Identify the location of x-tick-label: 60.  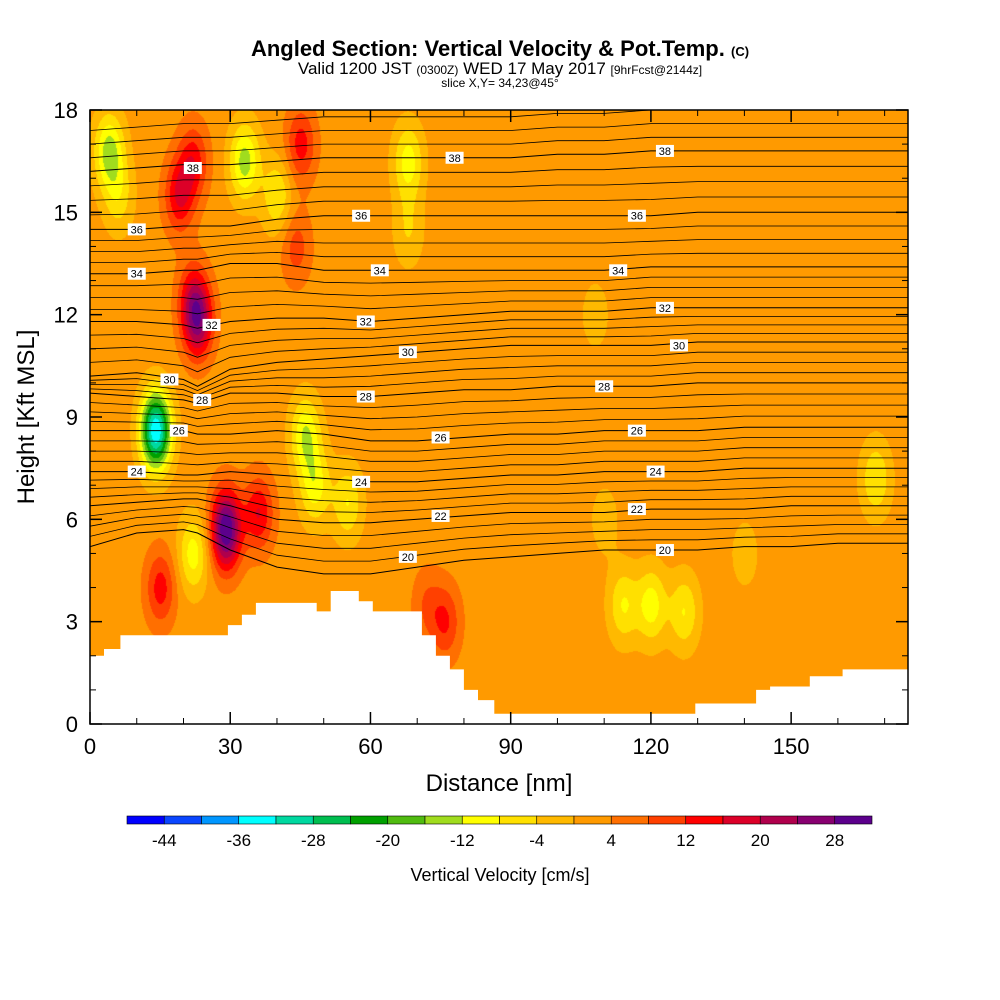
(370, 746).